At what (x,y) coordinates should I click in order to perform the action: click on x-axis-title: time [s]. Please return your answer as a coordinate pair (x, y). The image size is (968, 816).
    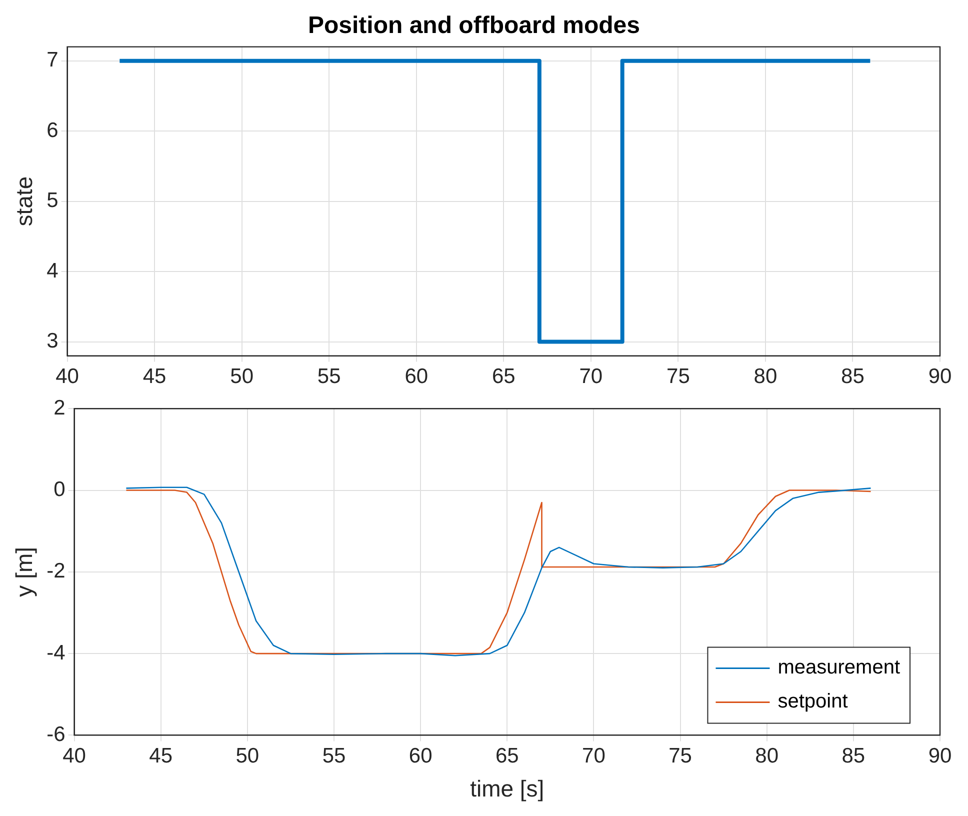
    Looking at the image, I should click on (507, 789).